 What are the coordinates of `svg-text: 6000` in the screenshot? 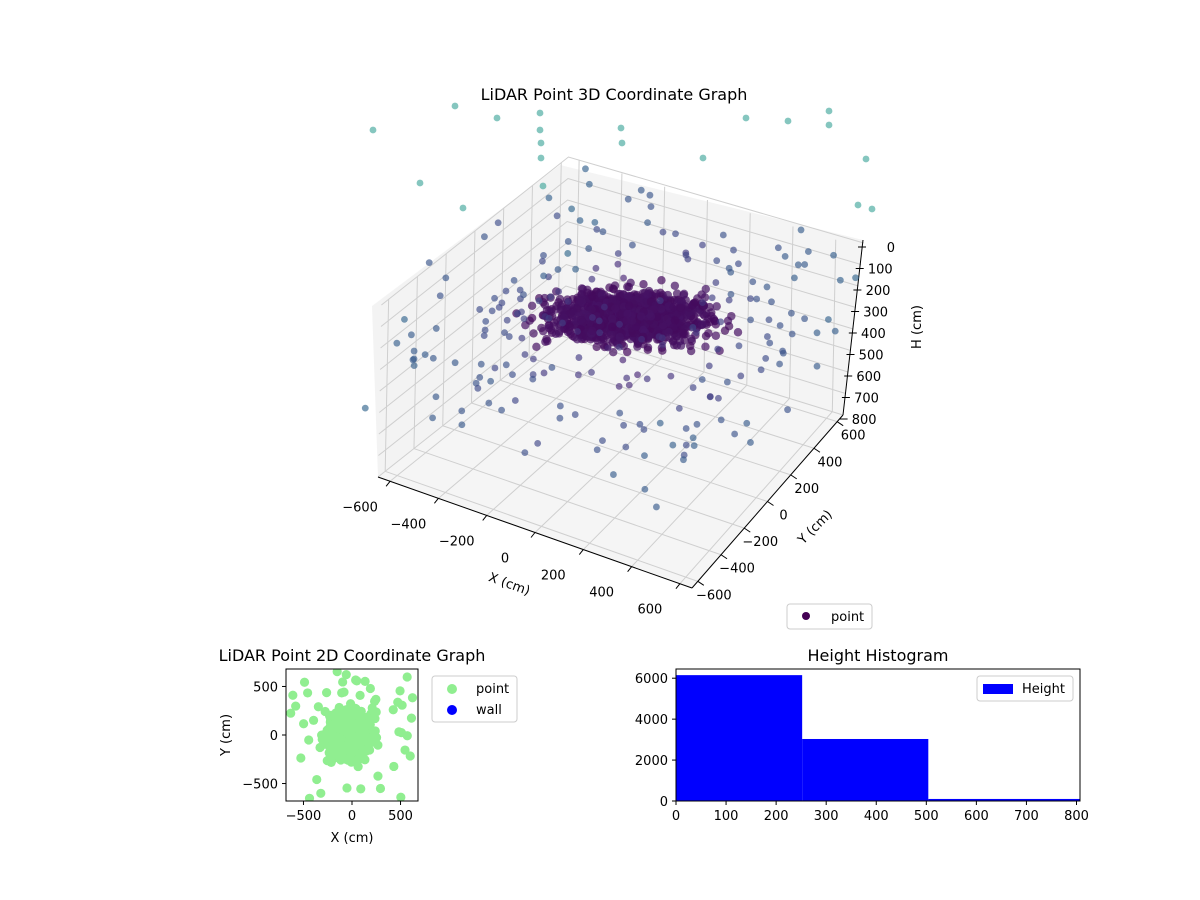 It's located at (651, 679).